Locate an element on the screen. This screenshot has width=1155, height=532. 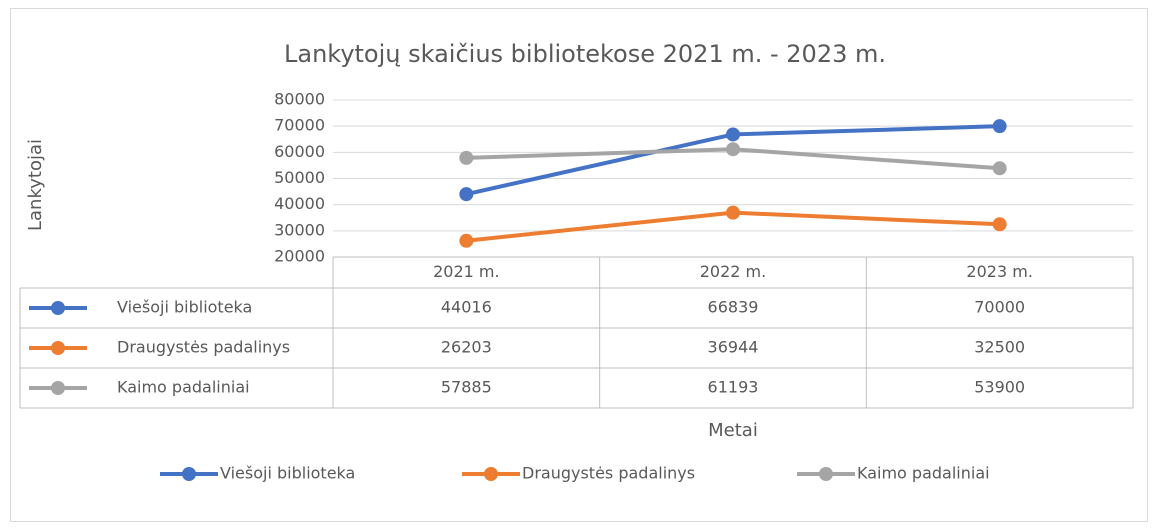
table-value: 70000 is located at coordinates (999, 307).